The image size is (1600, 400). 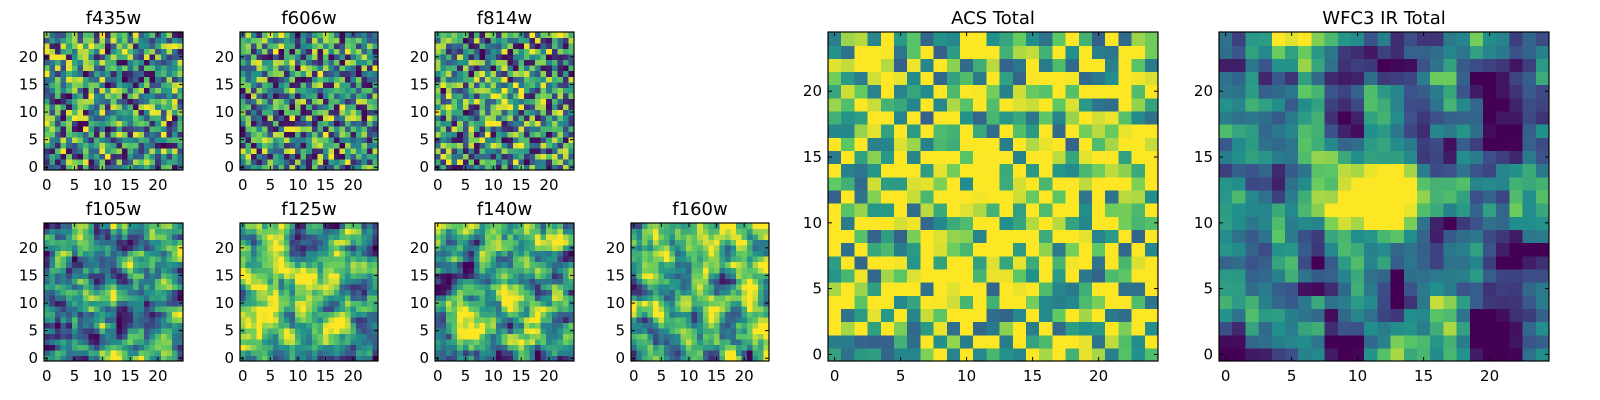 I want to click on x-tick-label: 15, so click(x=130, y=376).